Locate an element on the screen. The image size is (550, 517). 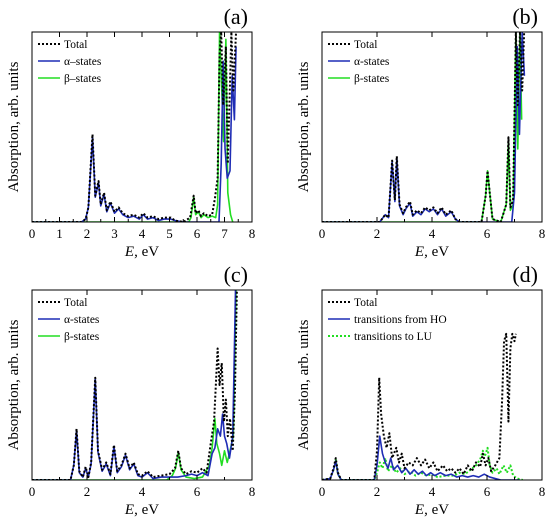
legend-label: transitions from HO is located at coordinates (400, 320).